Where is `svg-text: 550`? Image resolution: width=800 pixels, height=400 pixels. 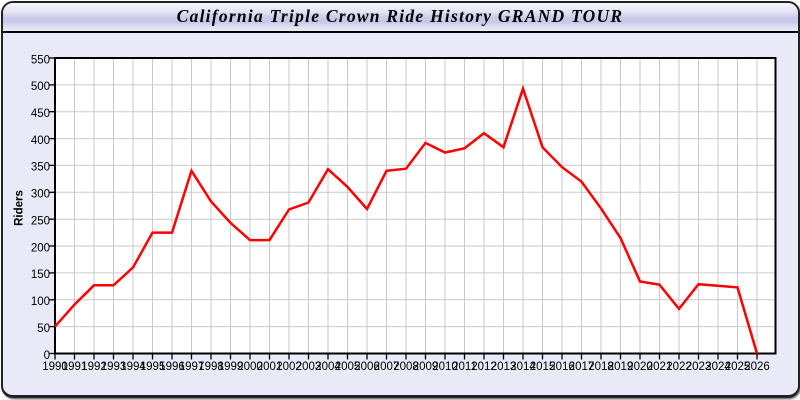 svg-text: 550 is located at coordinates (40, 60).